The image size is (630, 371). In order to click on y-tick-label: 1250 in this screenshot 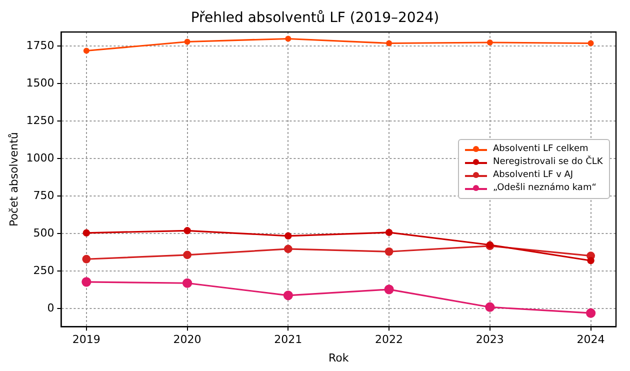, I will do `click(40, 121)`.